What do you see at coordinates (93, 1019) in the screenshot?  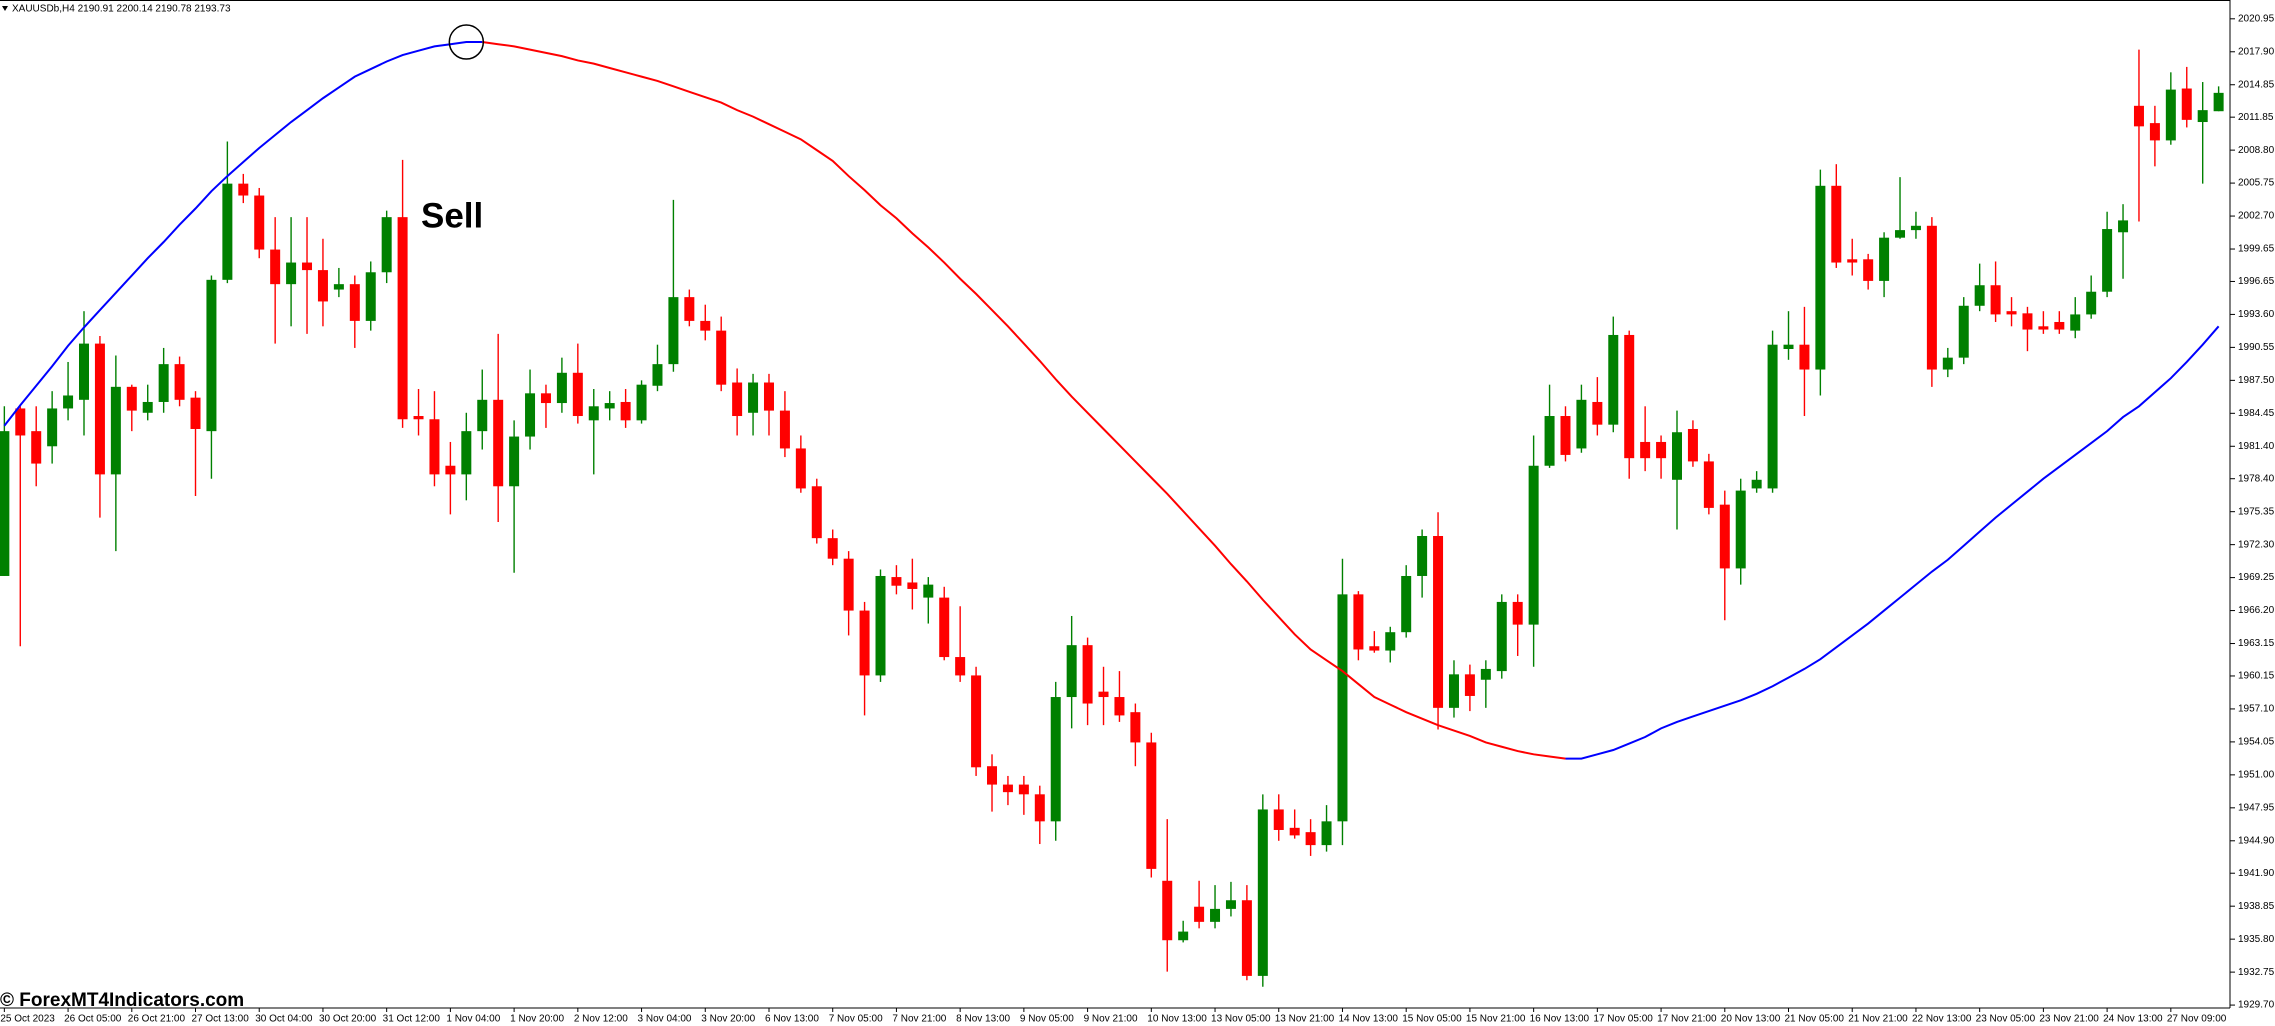 I see `x-tick-label: 26 Oct 05:00` at bounding box center [93, 1019].